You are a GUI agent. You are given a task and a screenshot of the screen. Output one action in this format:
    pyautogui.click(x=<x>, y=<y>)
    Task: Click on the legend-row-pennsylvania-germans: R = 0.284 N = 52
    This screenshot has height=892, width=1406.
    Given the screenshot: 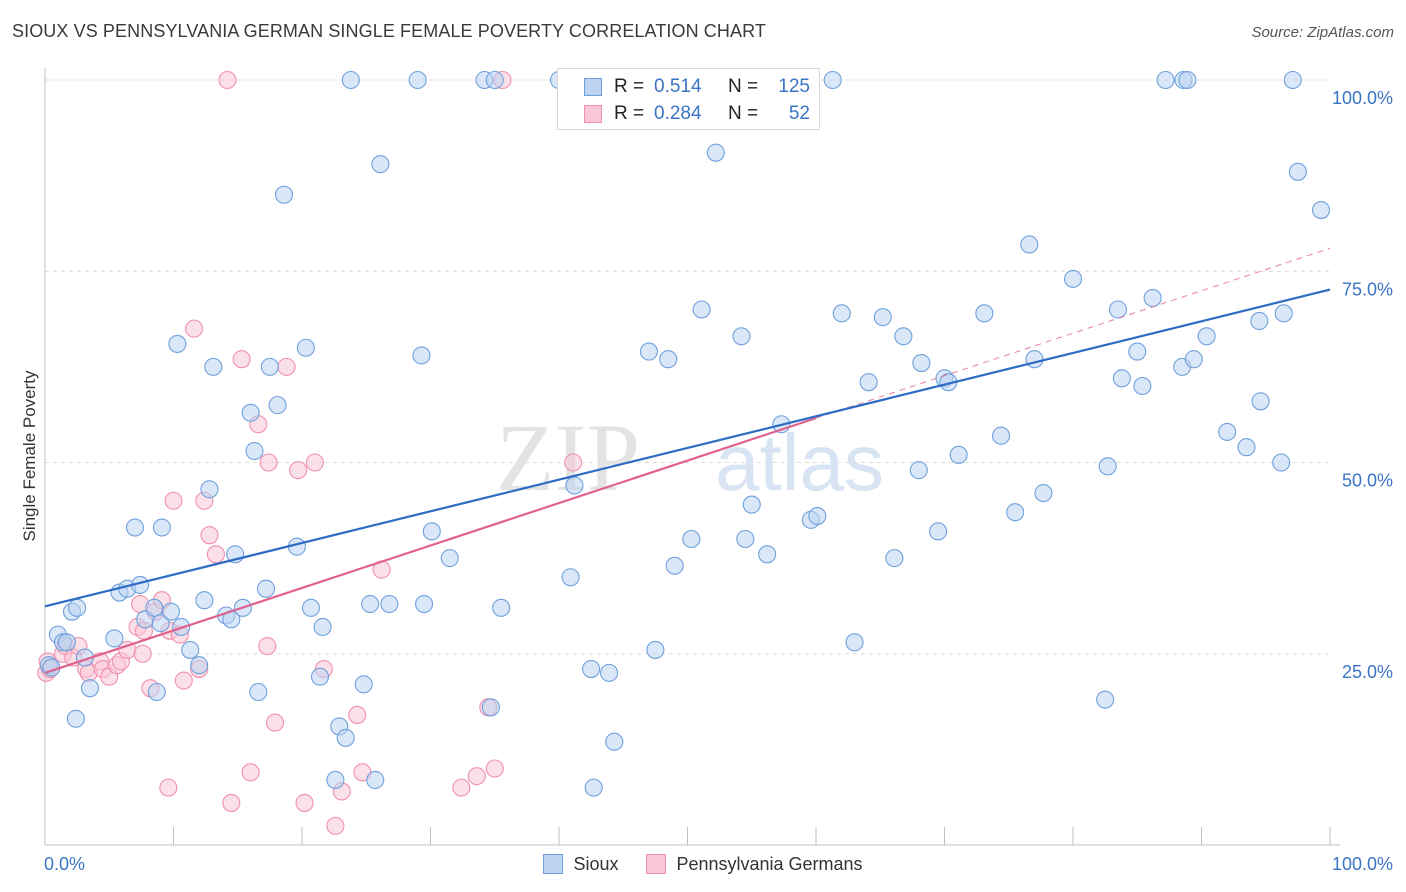 What is the action you would take?
    pyautogui.click(x=684, y=114)
    